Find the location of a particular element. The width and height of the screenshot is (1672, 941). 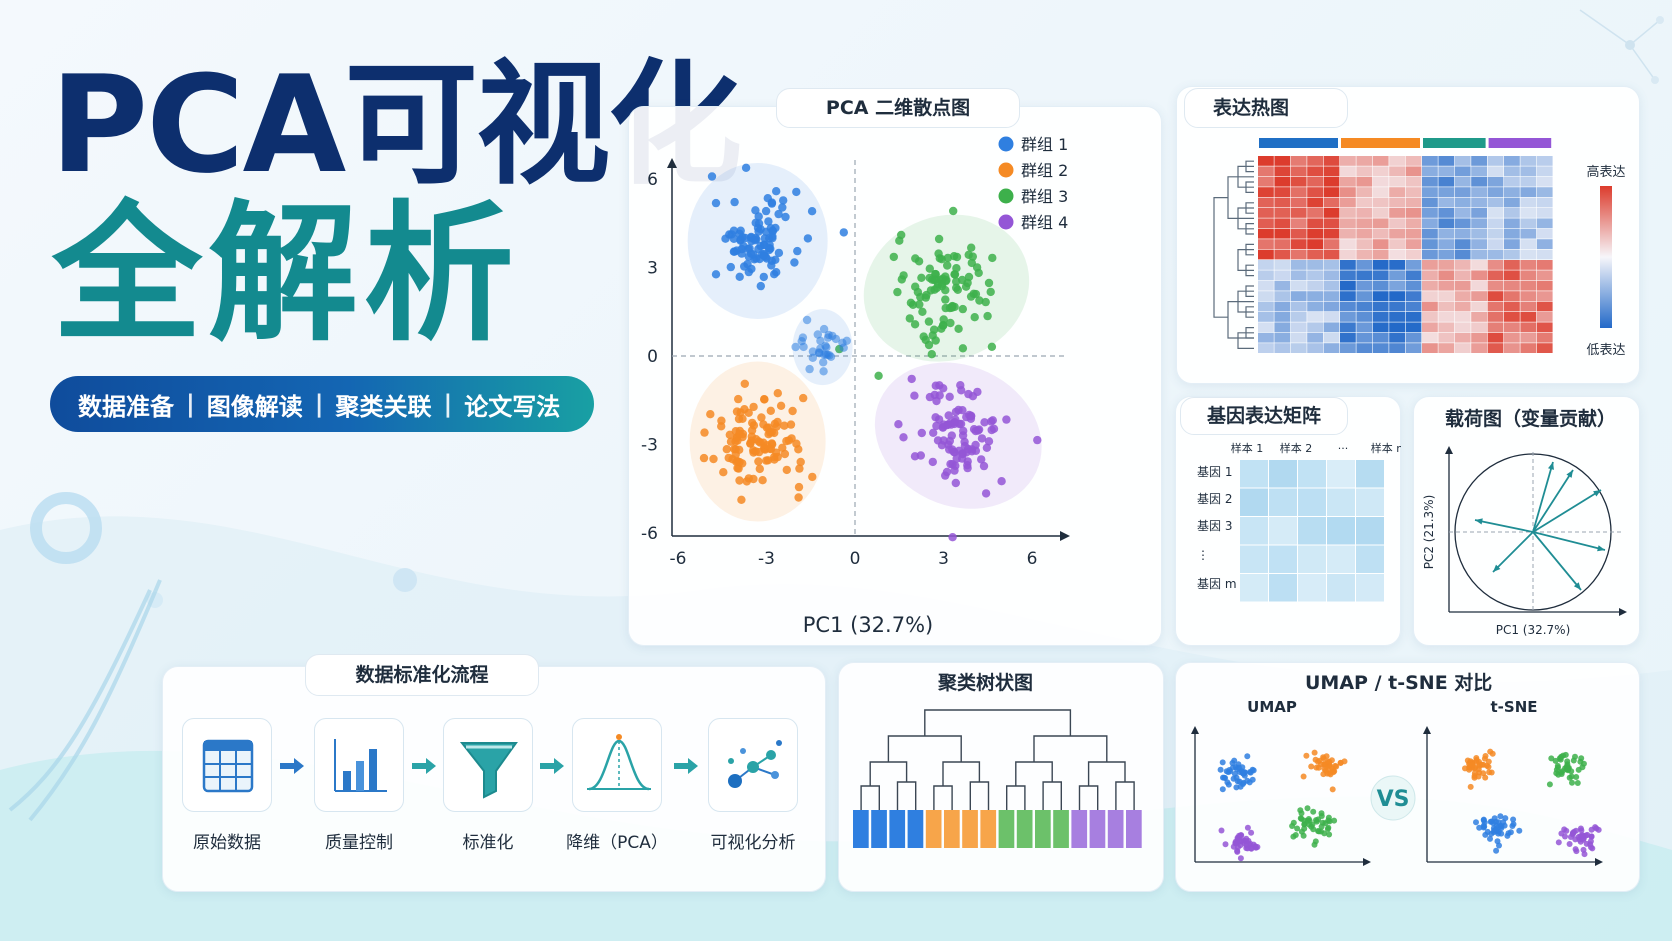

loading-vector-head is located at coordinates (1551, 466).